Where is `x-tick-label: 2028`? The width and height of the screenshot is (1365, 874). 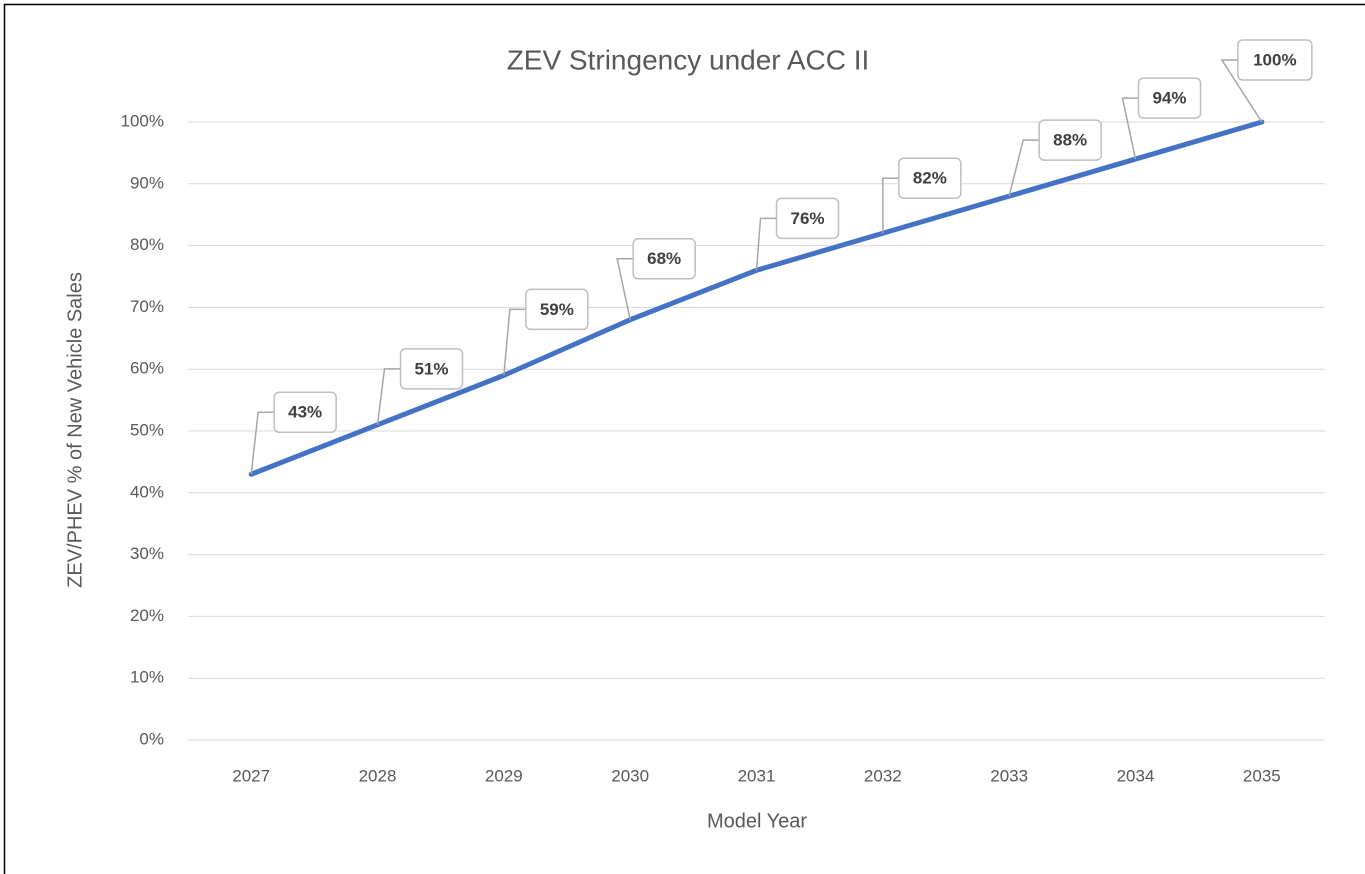
x-tick-label: 2028 is located at coordinates (378, 775).